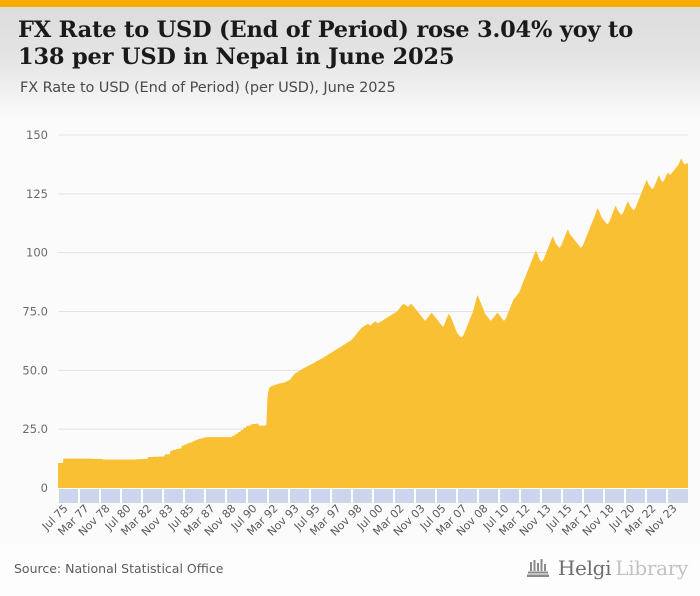  What do you see at coordinates (44, 488) in the screenshot?
I see `svg-text: 0` at bounding box center [44, 488].